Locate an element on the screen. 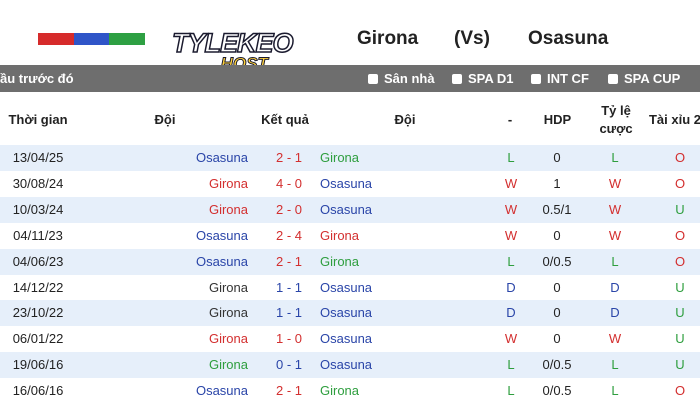 Image resolution: width=700 pixels, height=404 pixels. match-date: 13/04/25 is located at coordinates (38, 157).